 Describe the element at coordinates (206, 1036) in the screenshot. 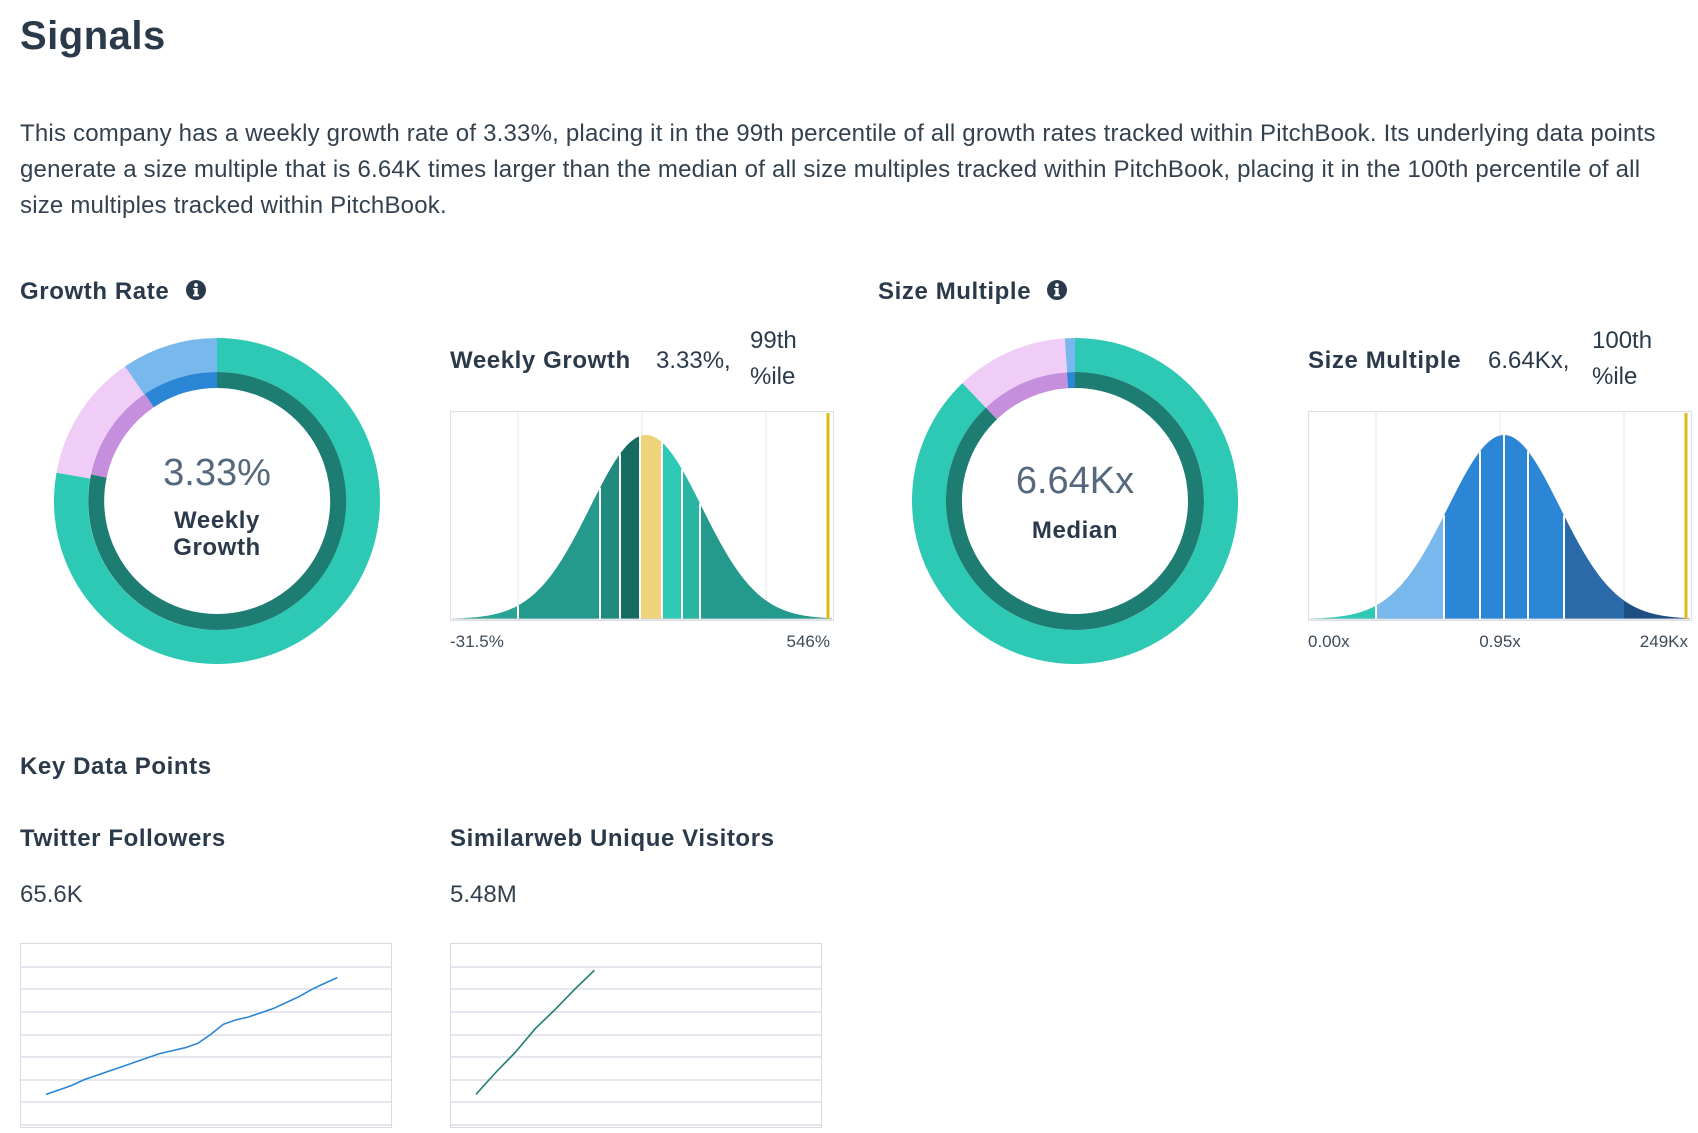

I see `twitter-followers-sparkline` at that location.